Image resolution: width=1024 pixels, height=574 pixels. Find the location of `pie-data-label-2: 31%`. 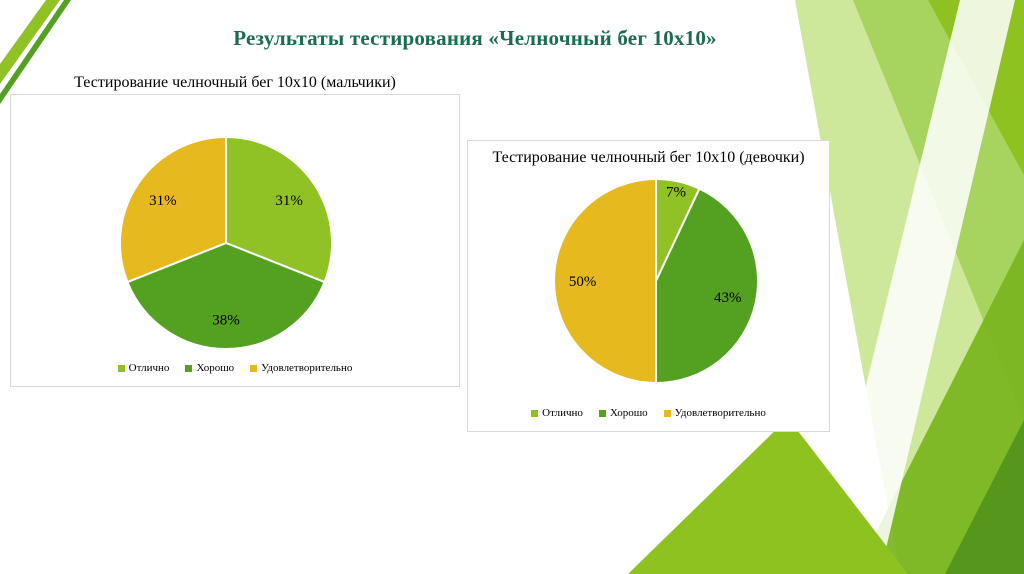

pie-data-label-2: 31% is located at coordinates (163, 201).